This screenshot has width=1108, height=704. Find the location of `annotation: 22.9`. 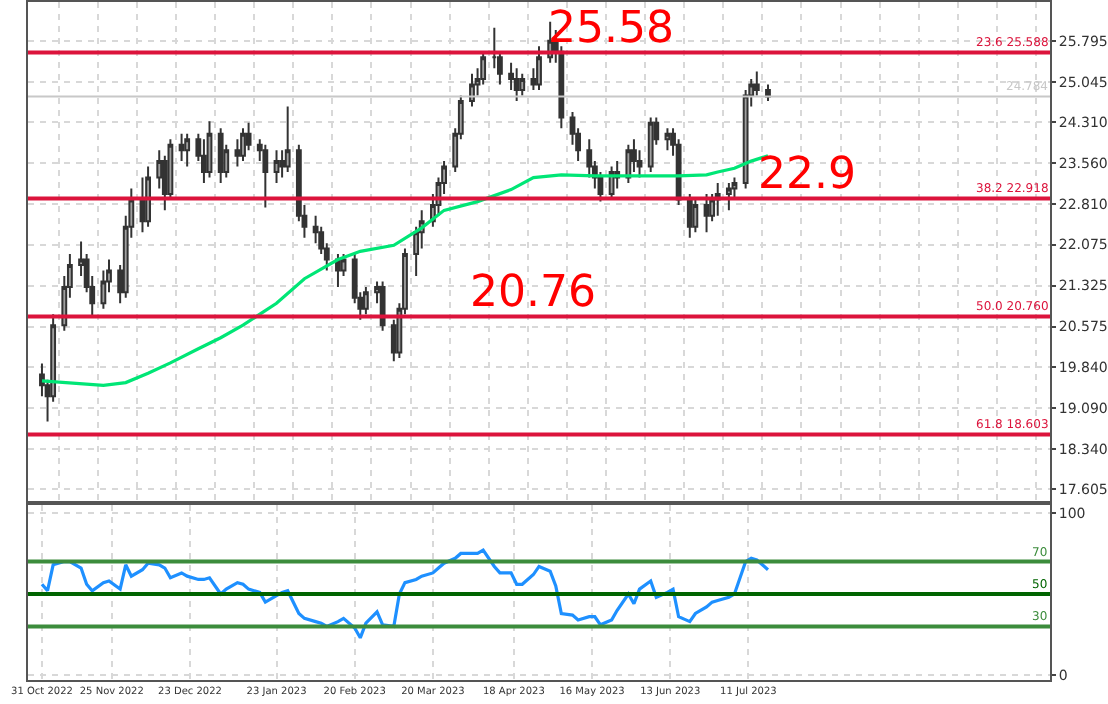

annotation: 22.9 is located at coordinates (807, 175).